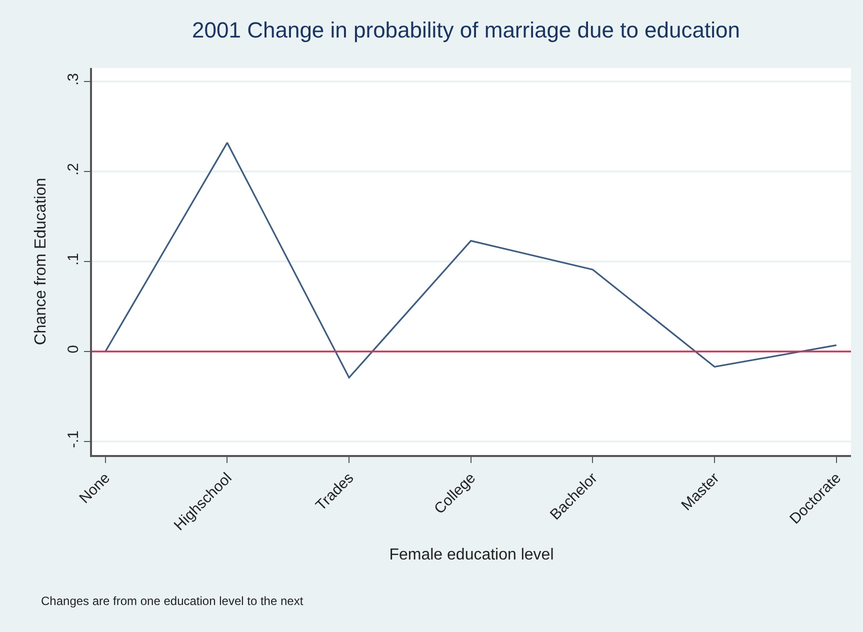  I want to click on y-tick-label: .2, so click(73, 169).